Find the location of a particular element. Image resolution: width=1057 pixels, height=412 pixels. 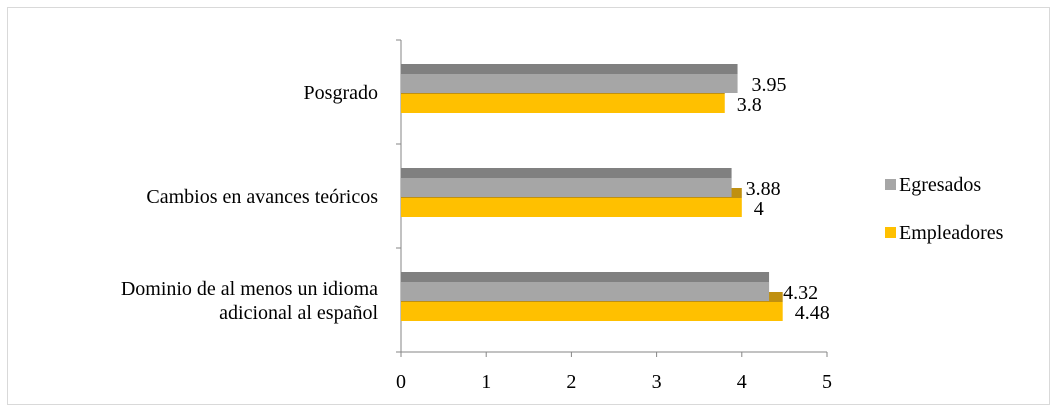

legend-swatch-egresados is located at coordinates (890, 184).